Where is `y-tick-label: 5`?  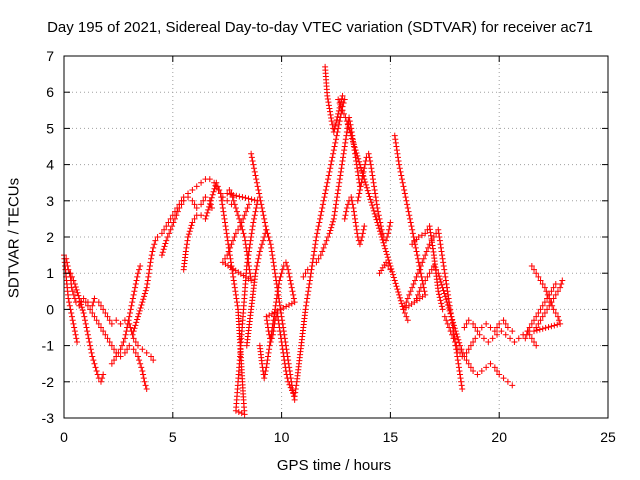
y-tick-label: 5 is located at coordinates (50, 128).